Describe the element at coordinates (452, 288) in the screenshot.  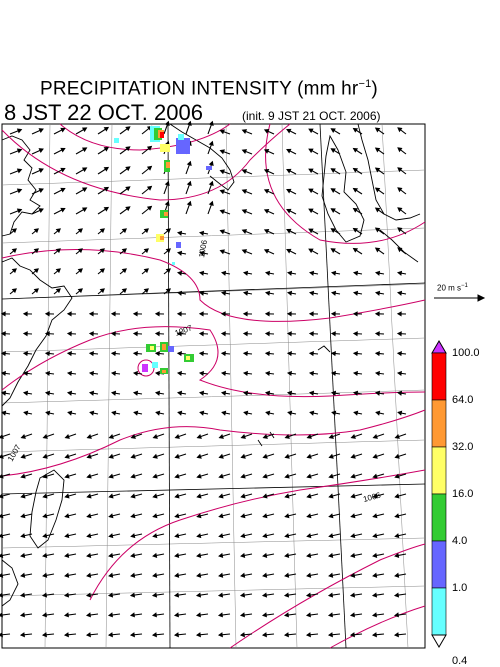
I see `wind-scale-label: 20 m s−1` at that location.